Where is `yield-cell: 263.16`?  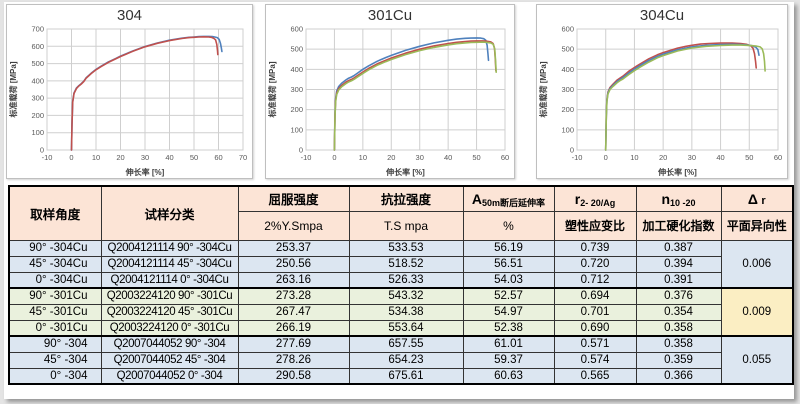 yield-cell: 263.16 is located at coordinates (293, 280).